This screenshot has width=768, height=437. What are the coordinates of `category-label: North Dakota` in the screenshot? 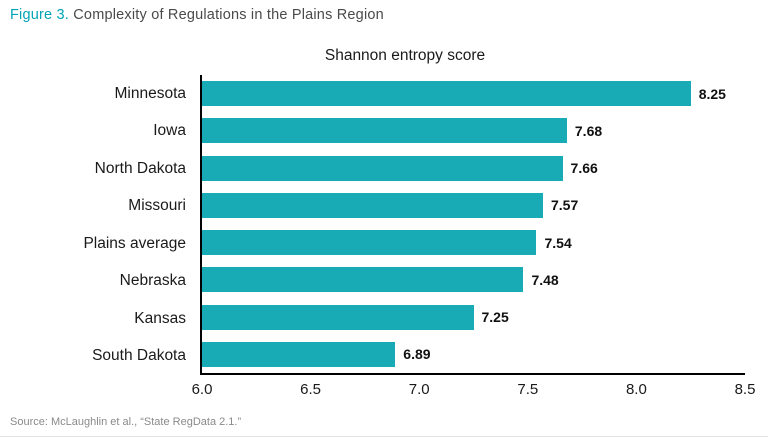 It's located at (140, 168).